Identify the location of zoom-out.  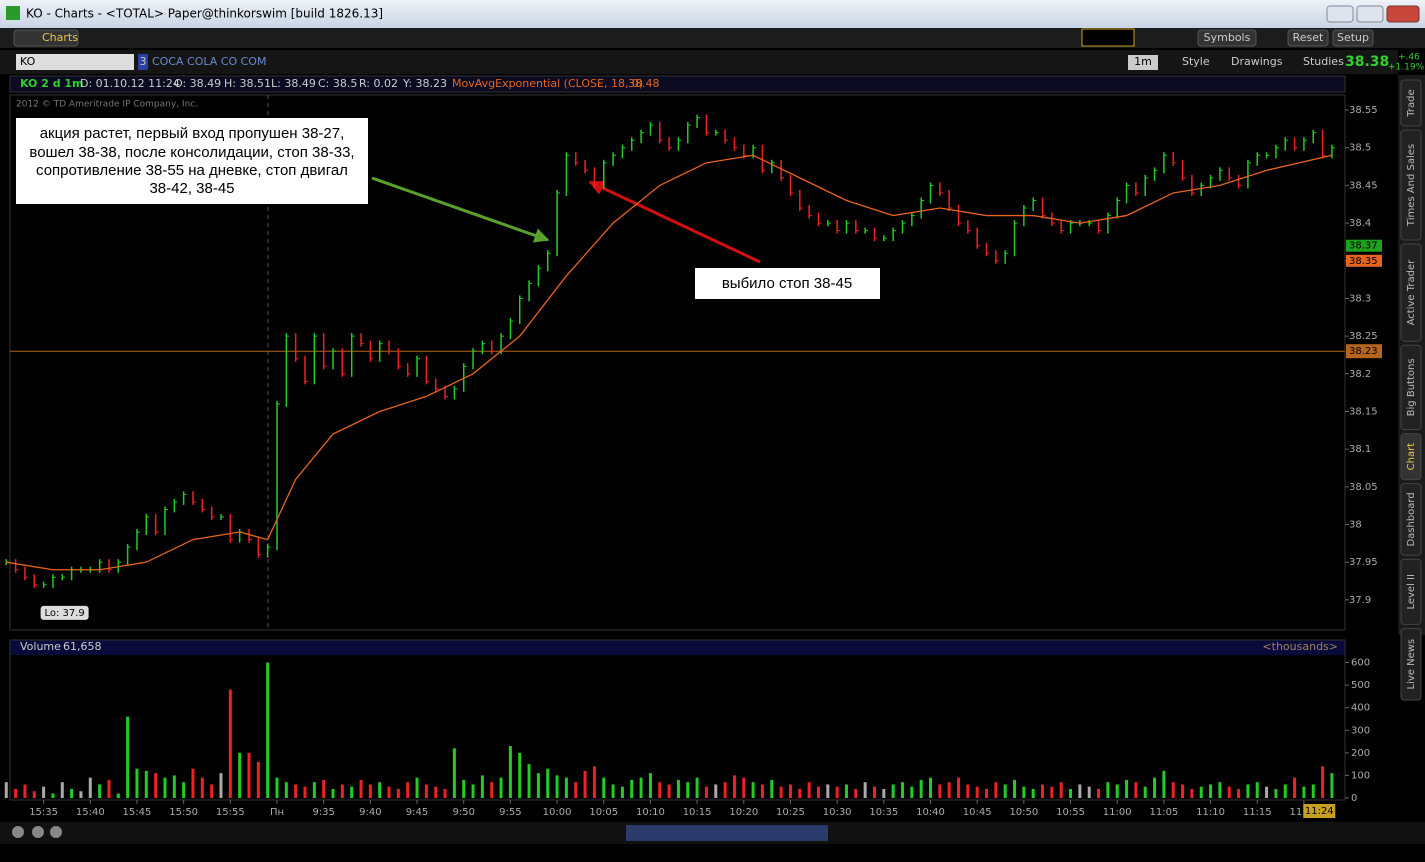
(56, 832).